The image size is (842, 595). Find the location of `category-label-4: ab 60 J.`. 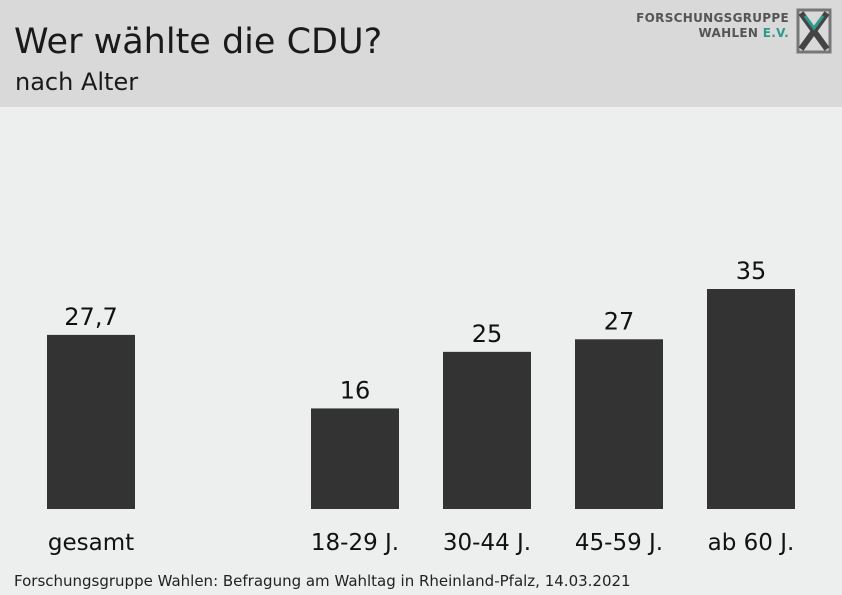

category-label-4: ab 60 J. is located at coordinates (751, 543).